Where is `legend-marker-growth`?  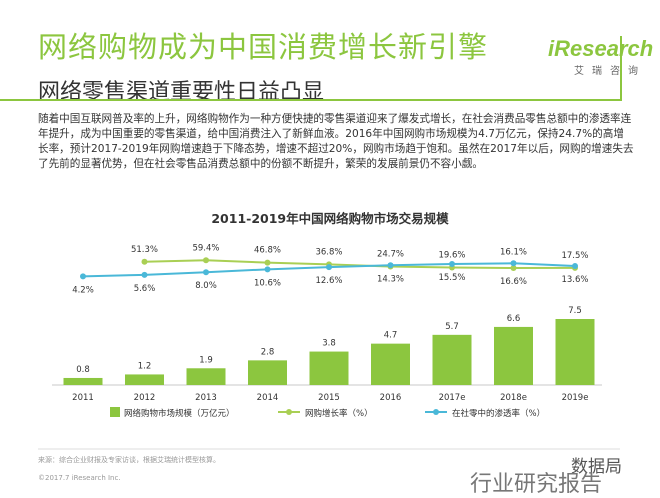 legend-marker-growth is located at coordinates (289, 412).